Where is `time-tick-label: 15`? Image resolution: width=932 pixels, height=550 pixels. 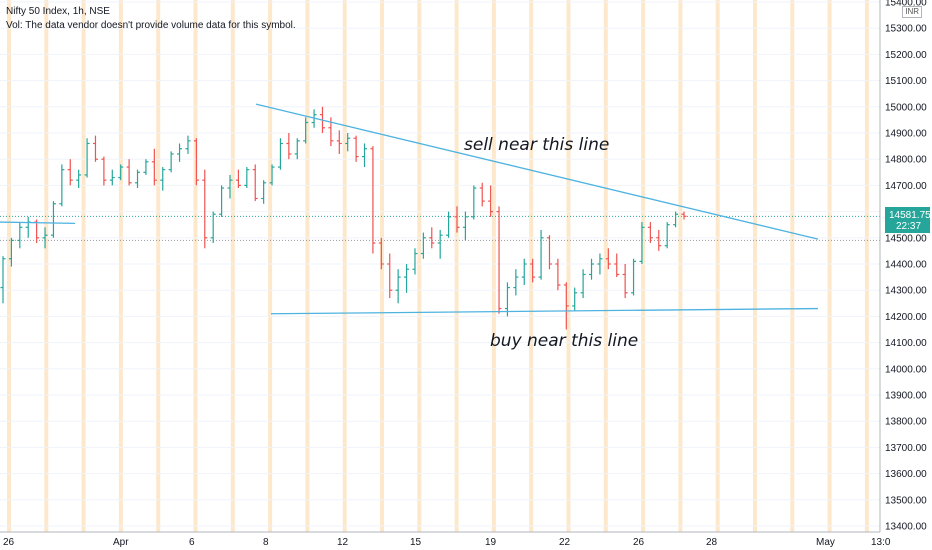 time-tick-label: 15 is located at coordinates (416, 542).